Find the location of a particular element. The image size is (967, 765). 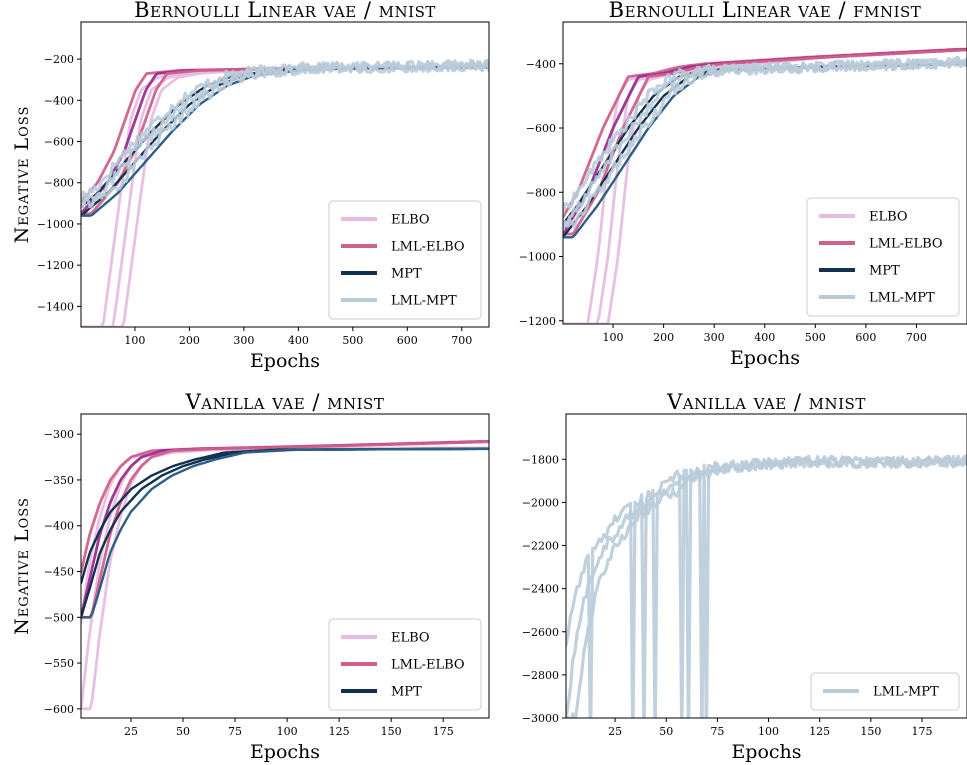

y-tick-label: −550 is located at coordinates (59, 663).